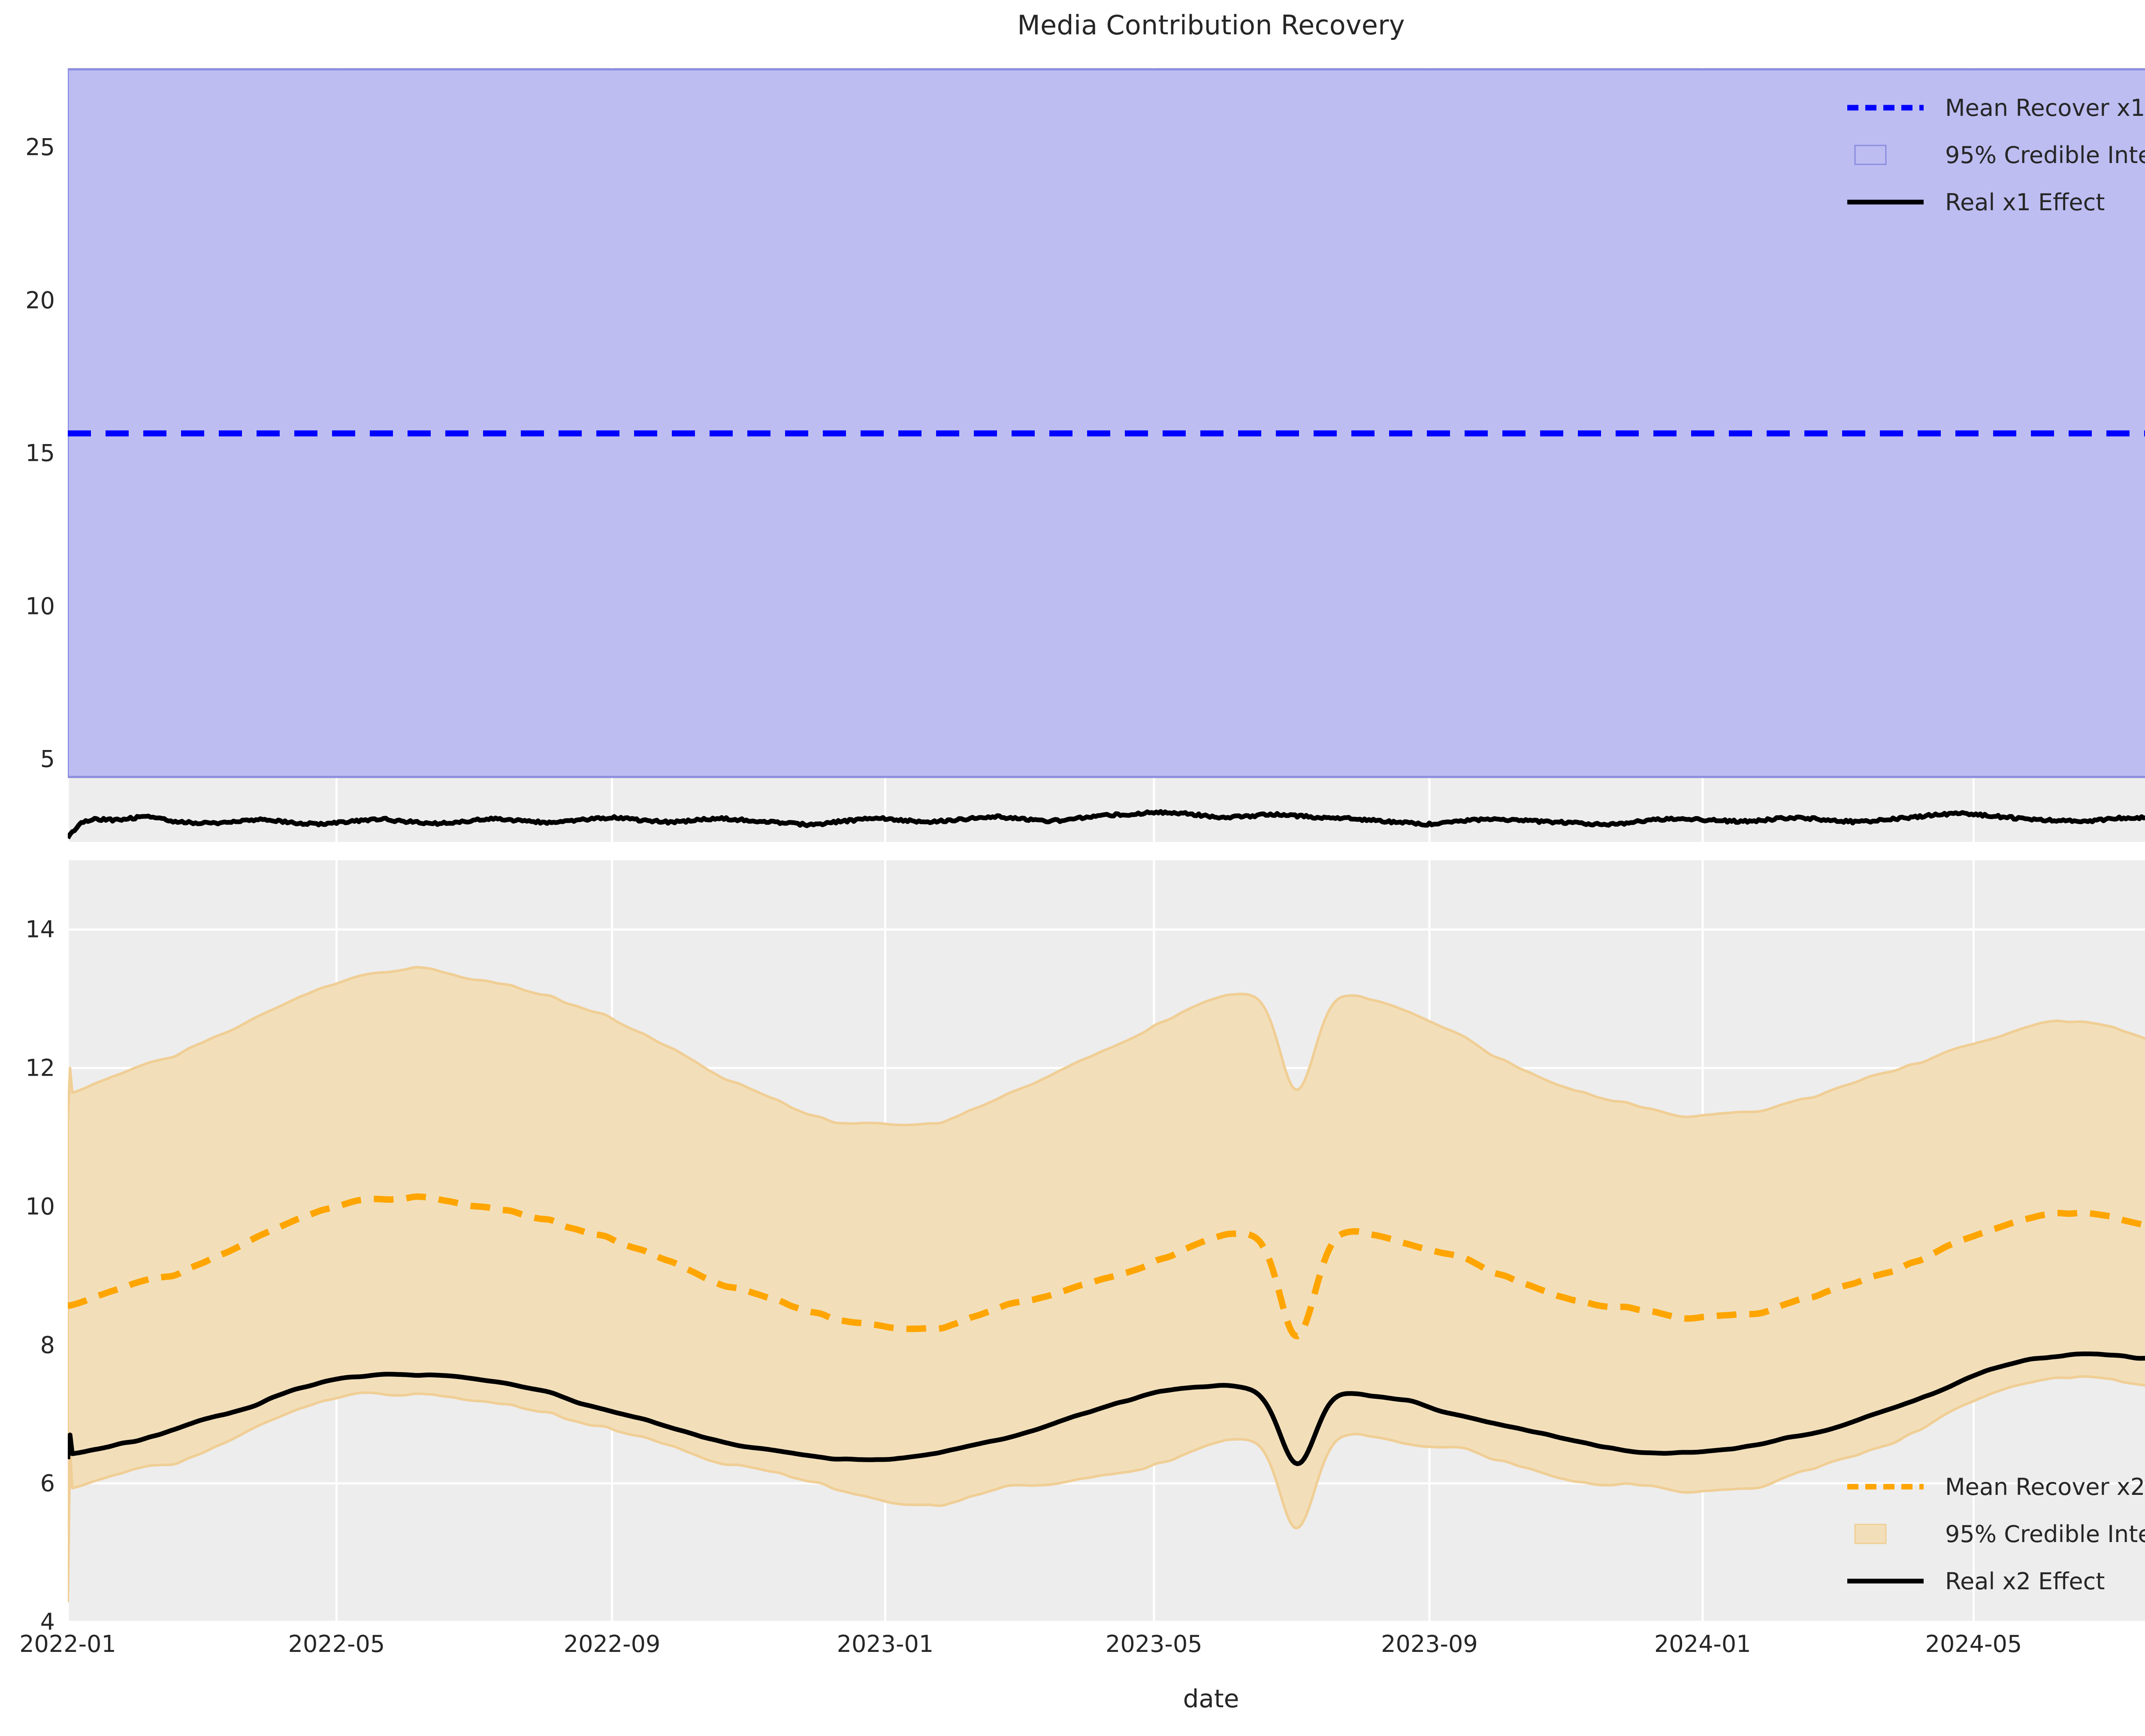  I want to click on y-tick-label: 15, so click(40, 453).